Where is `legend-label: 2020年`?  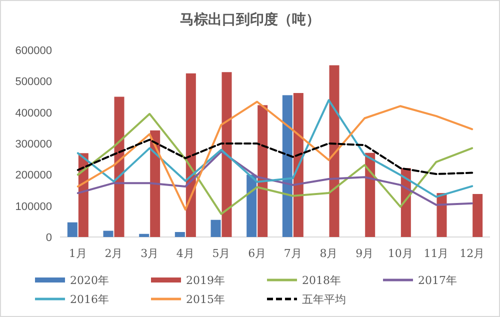 legend-label: 2020年 is located at coordinates (89, 280).